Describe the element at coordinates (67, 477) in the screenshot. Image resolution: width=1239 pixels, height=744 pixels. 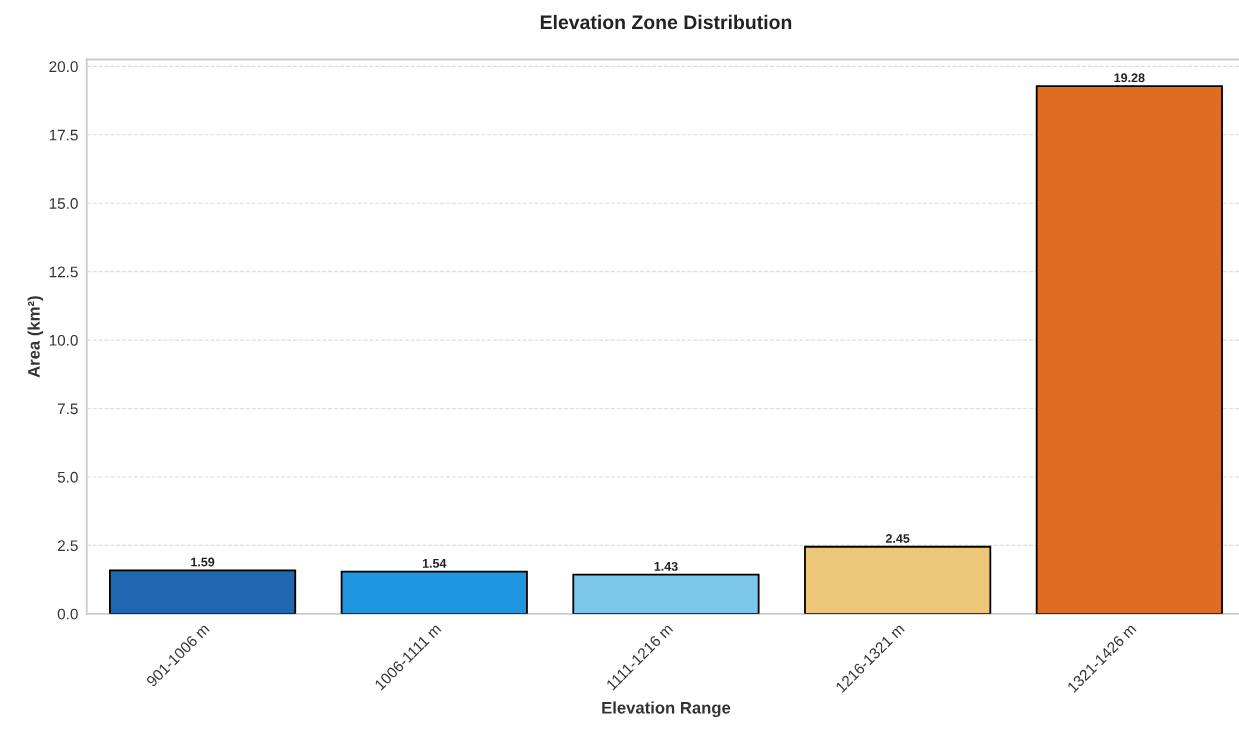
I see `y-tick-label: 5.0` at that location.